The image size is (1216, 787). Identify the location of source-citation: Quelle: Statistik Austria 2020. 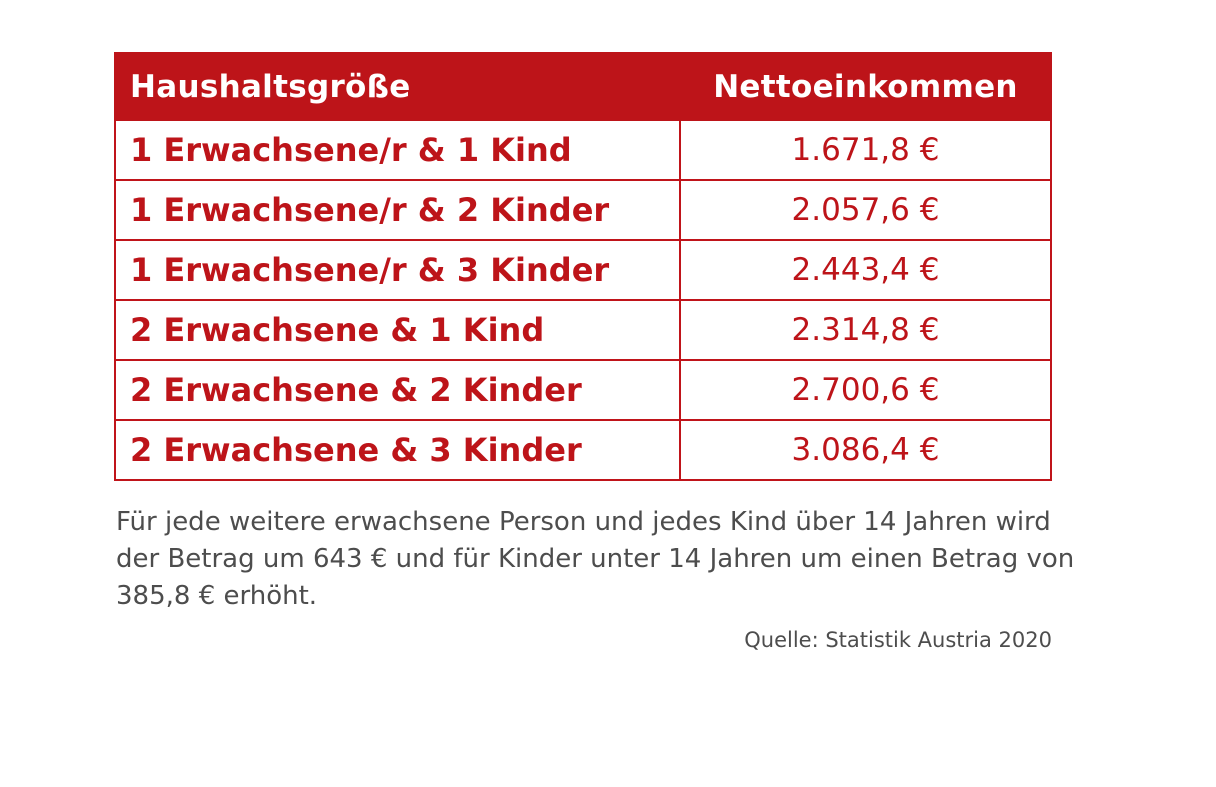
(898, 640).